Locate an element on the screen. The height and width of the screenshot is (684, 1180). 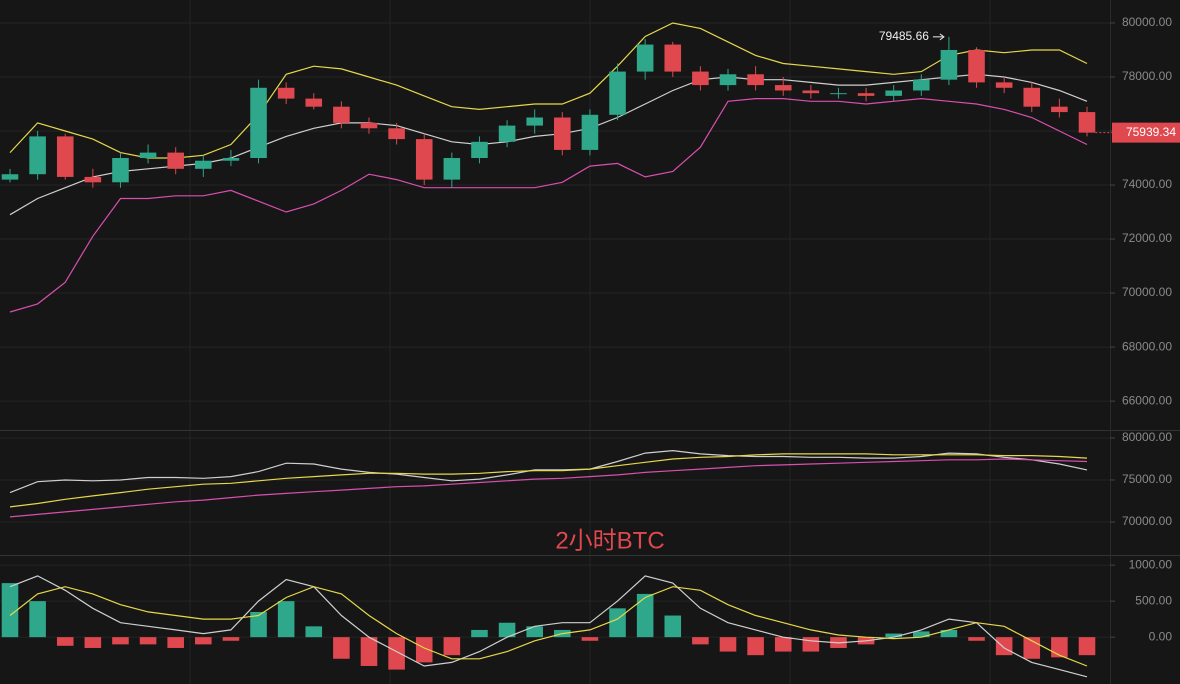
y-tick-label: 66000.00 is located at coordinates (1147, 400).